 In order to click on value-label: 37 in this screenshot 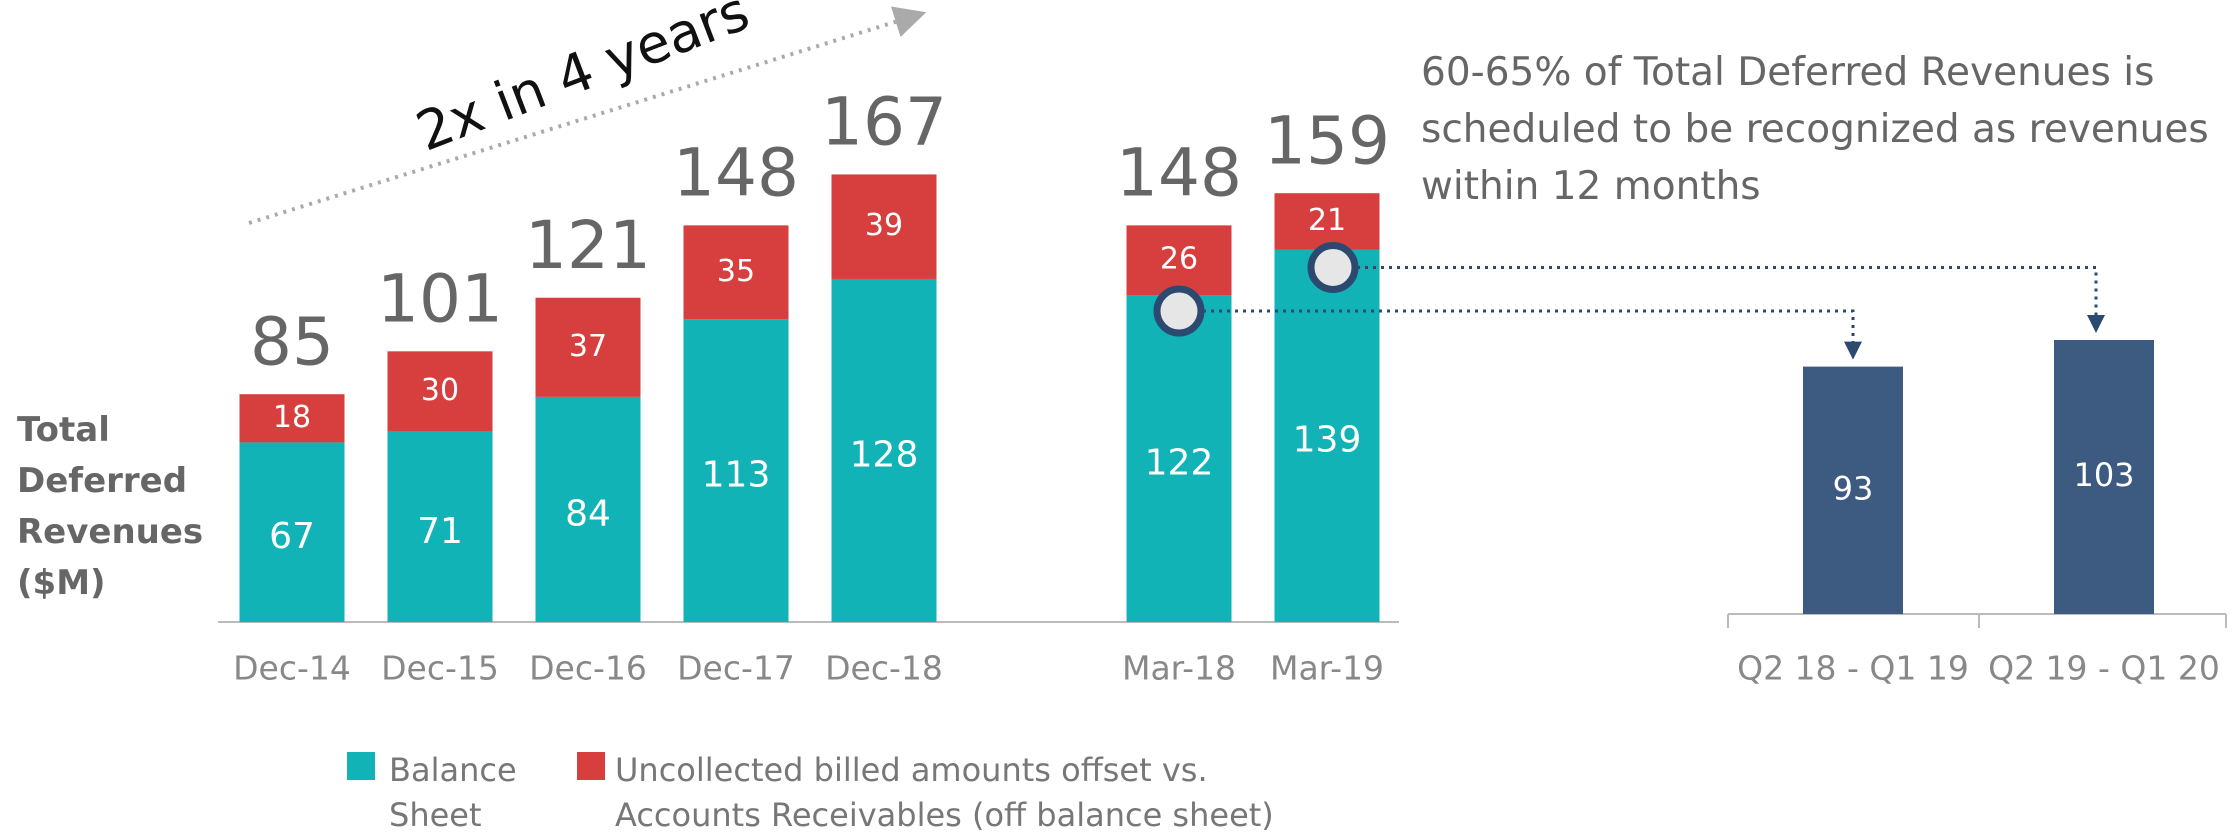, I will do `click(588, 346)`.